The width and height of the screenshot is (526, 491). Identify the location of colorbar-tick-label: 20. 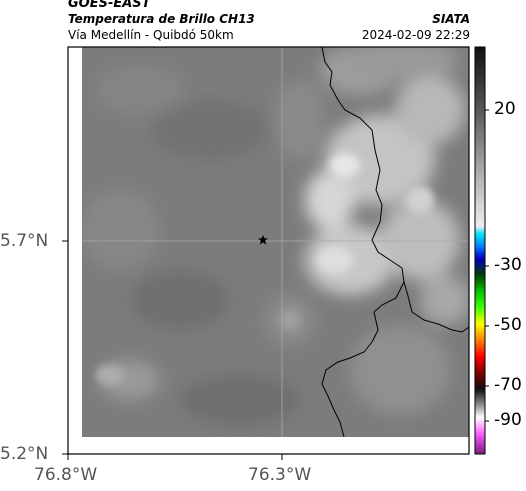
(505, 109).